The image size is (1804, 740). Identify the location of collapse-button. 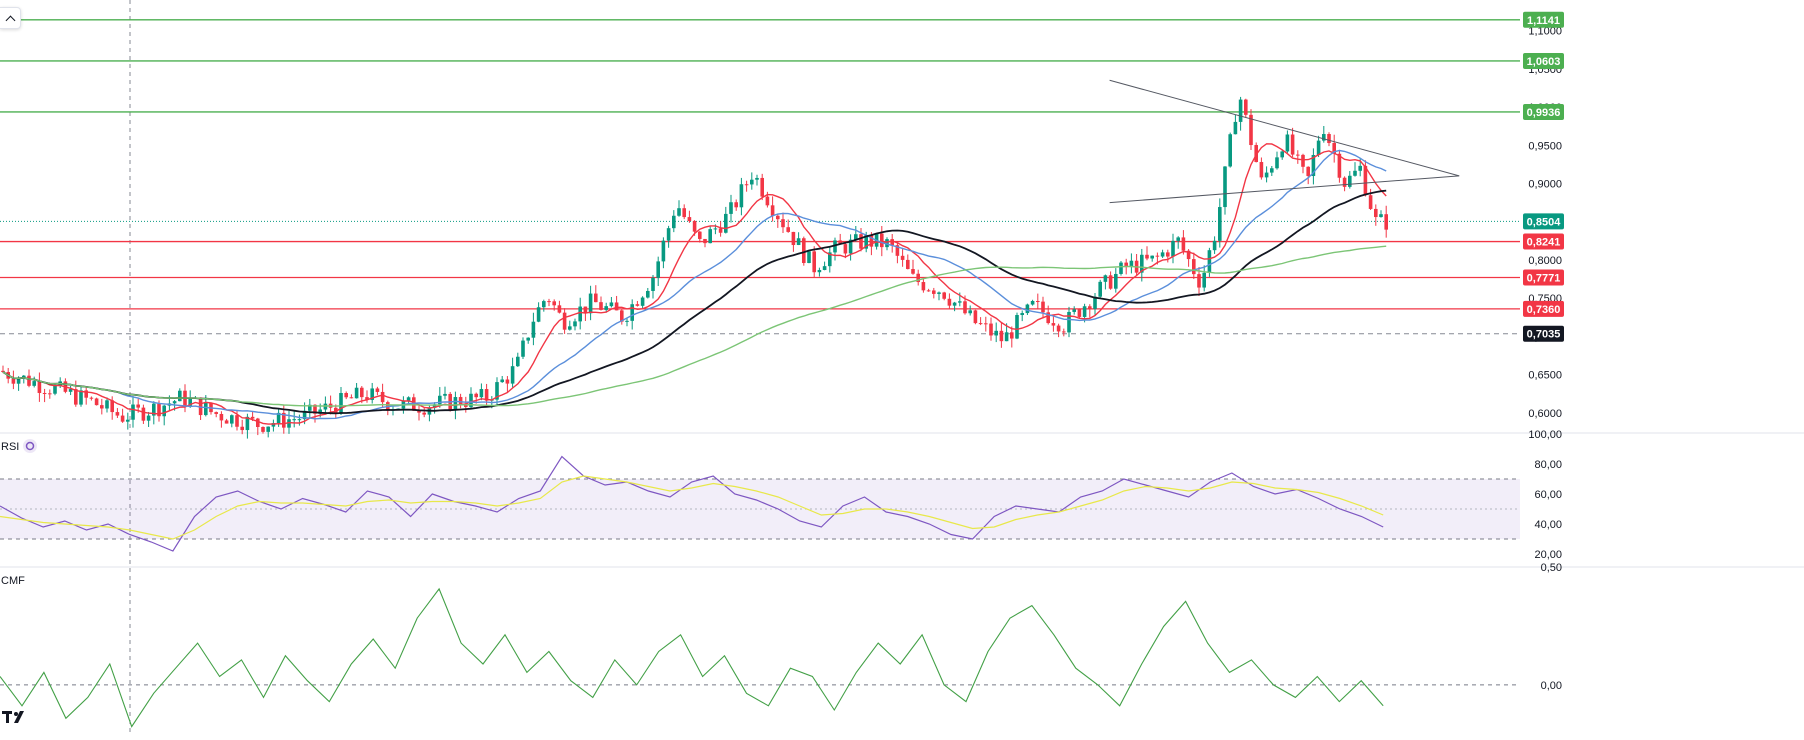
(10, 18).